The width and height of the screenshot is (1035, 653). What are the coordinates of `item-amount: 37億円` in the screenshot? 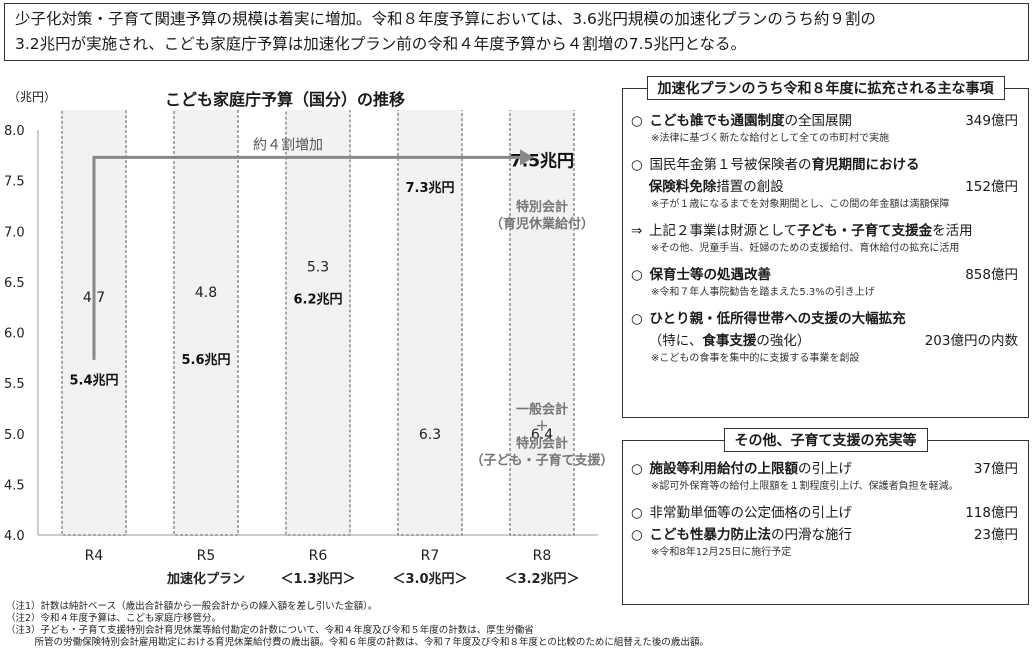 It's located at (995, 469).